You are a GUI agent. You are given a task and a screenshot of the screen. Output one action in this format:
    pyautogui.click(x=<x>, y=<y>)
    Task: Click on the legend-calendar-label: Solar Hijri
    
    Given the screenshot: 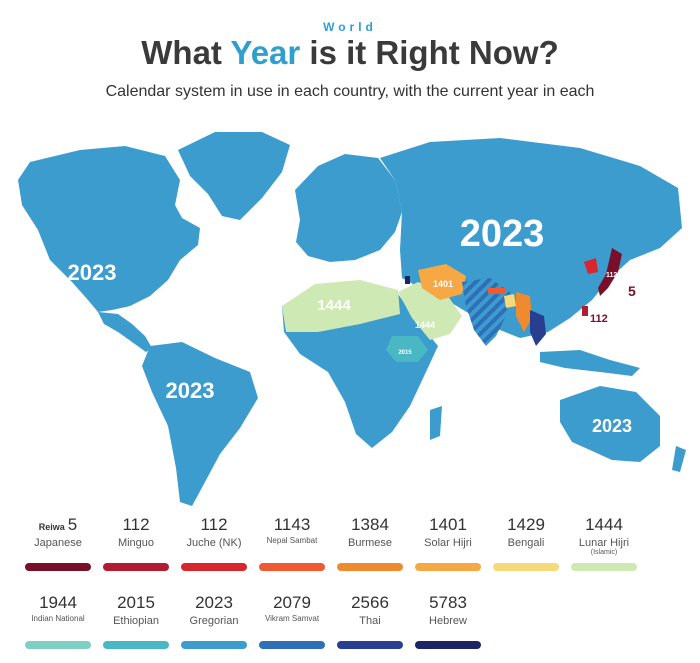 What is the action you would take?
    pyautogui.click(x=448, y=543)
    